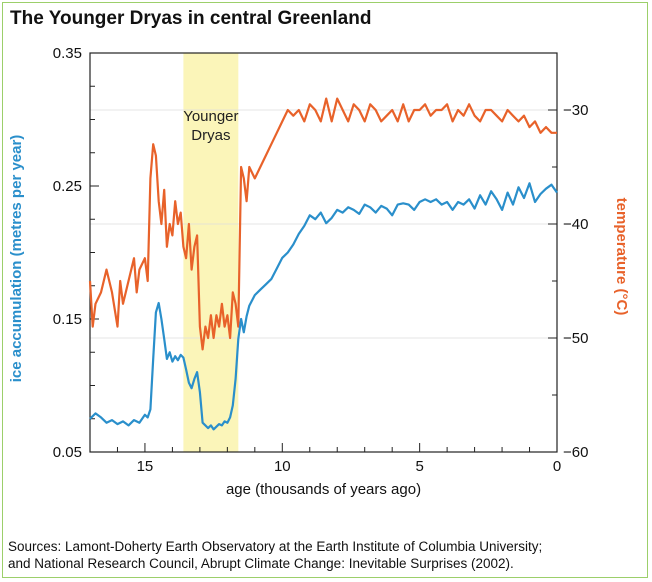  Describe the element at coordinates (419, 466) in the screenshot. I see `x-tick-label: 5` at that location.